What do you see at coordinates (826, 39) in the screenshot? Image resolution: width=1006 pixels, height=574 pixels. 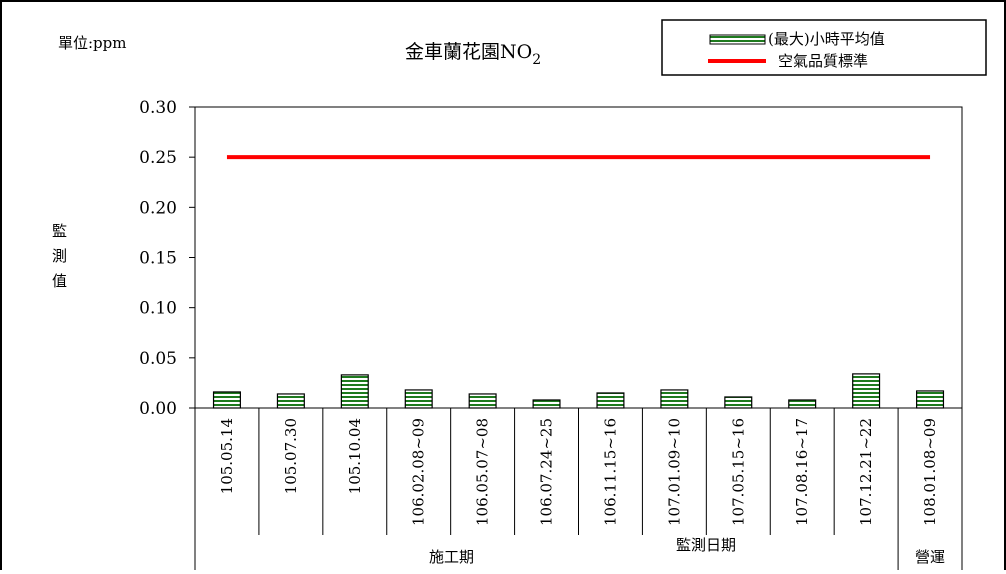 I see `legend-bar-label: (最大)小時平均值` at bounding box center [826, 39].